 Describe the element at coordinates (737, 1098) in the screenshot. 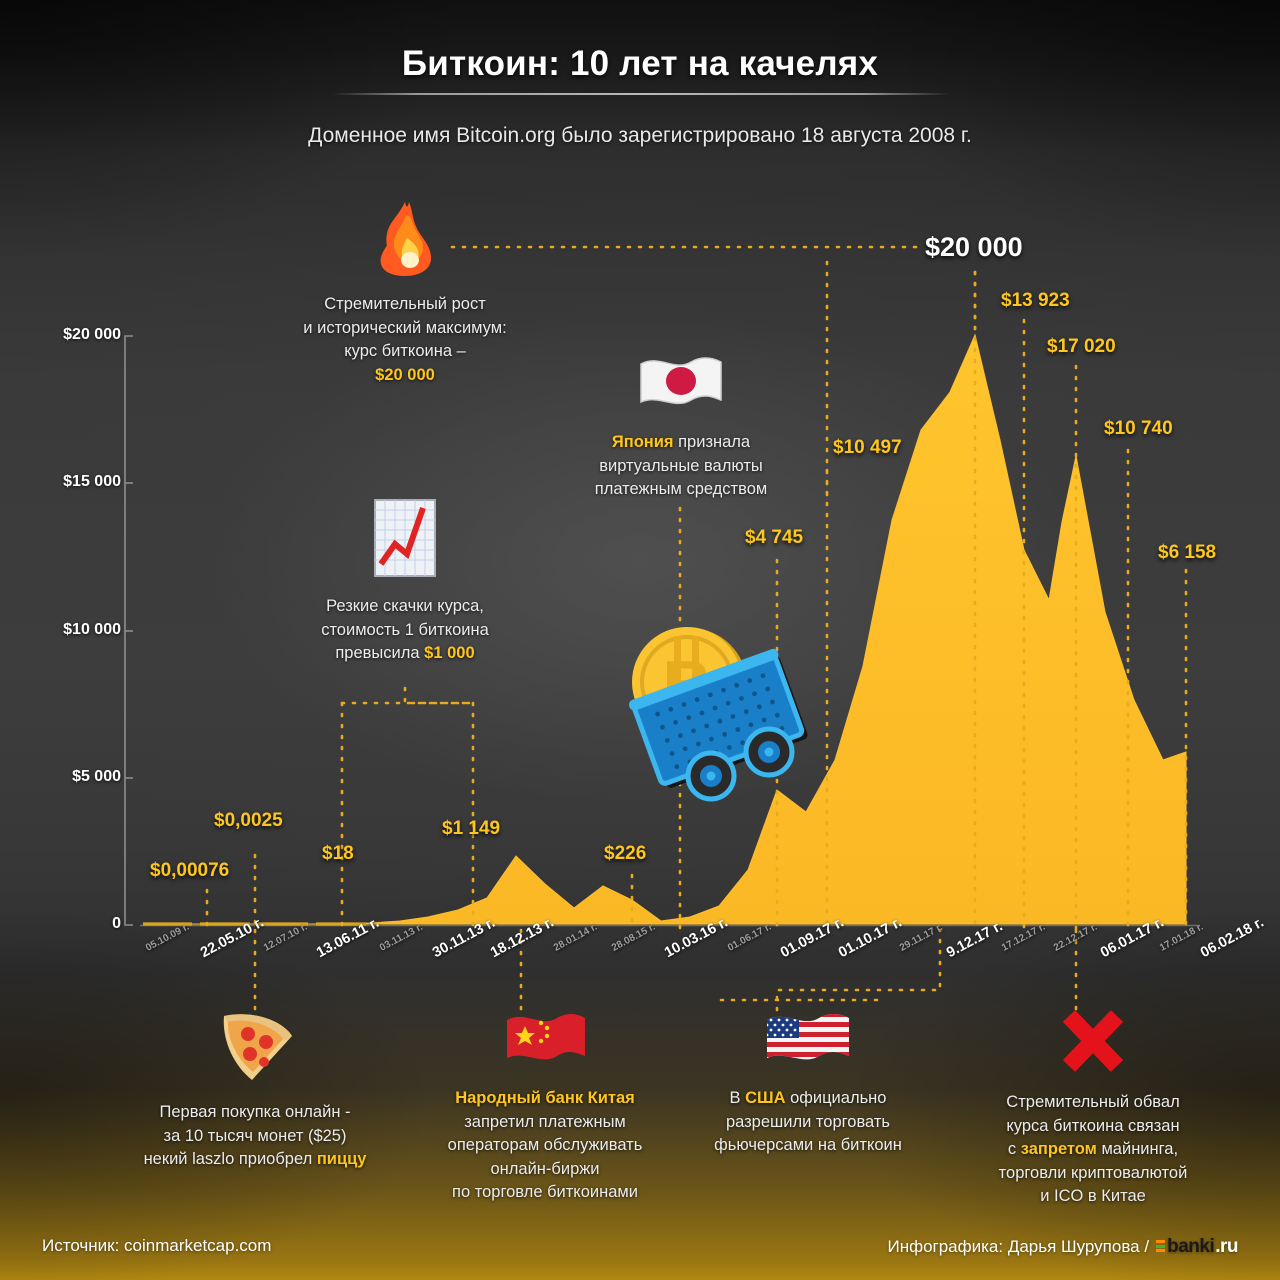

I see `note-usa-line1-pre: В` at that location.